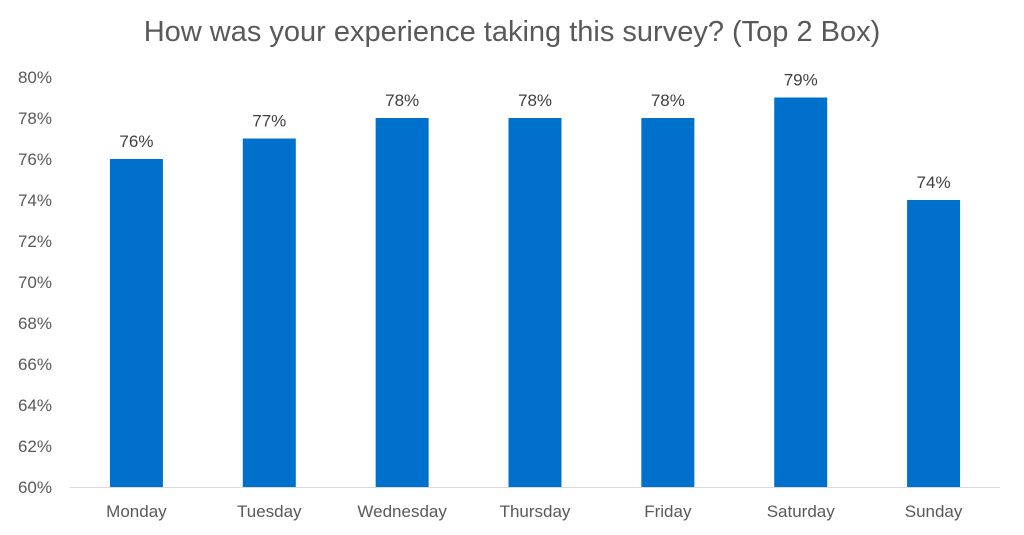 This screenshot has height=535, width=1024. I want to click on data-label: 79%, so click(801, 80).